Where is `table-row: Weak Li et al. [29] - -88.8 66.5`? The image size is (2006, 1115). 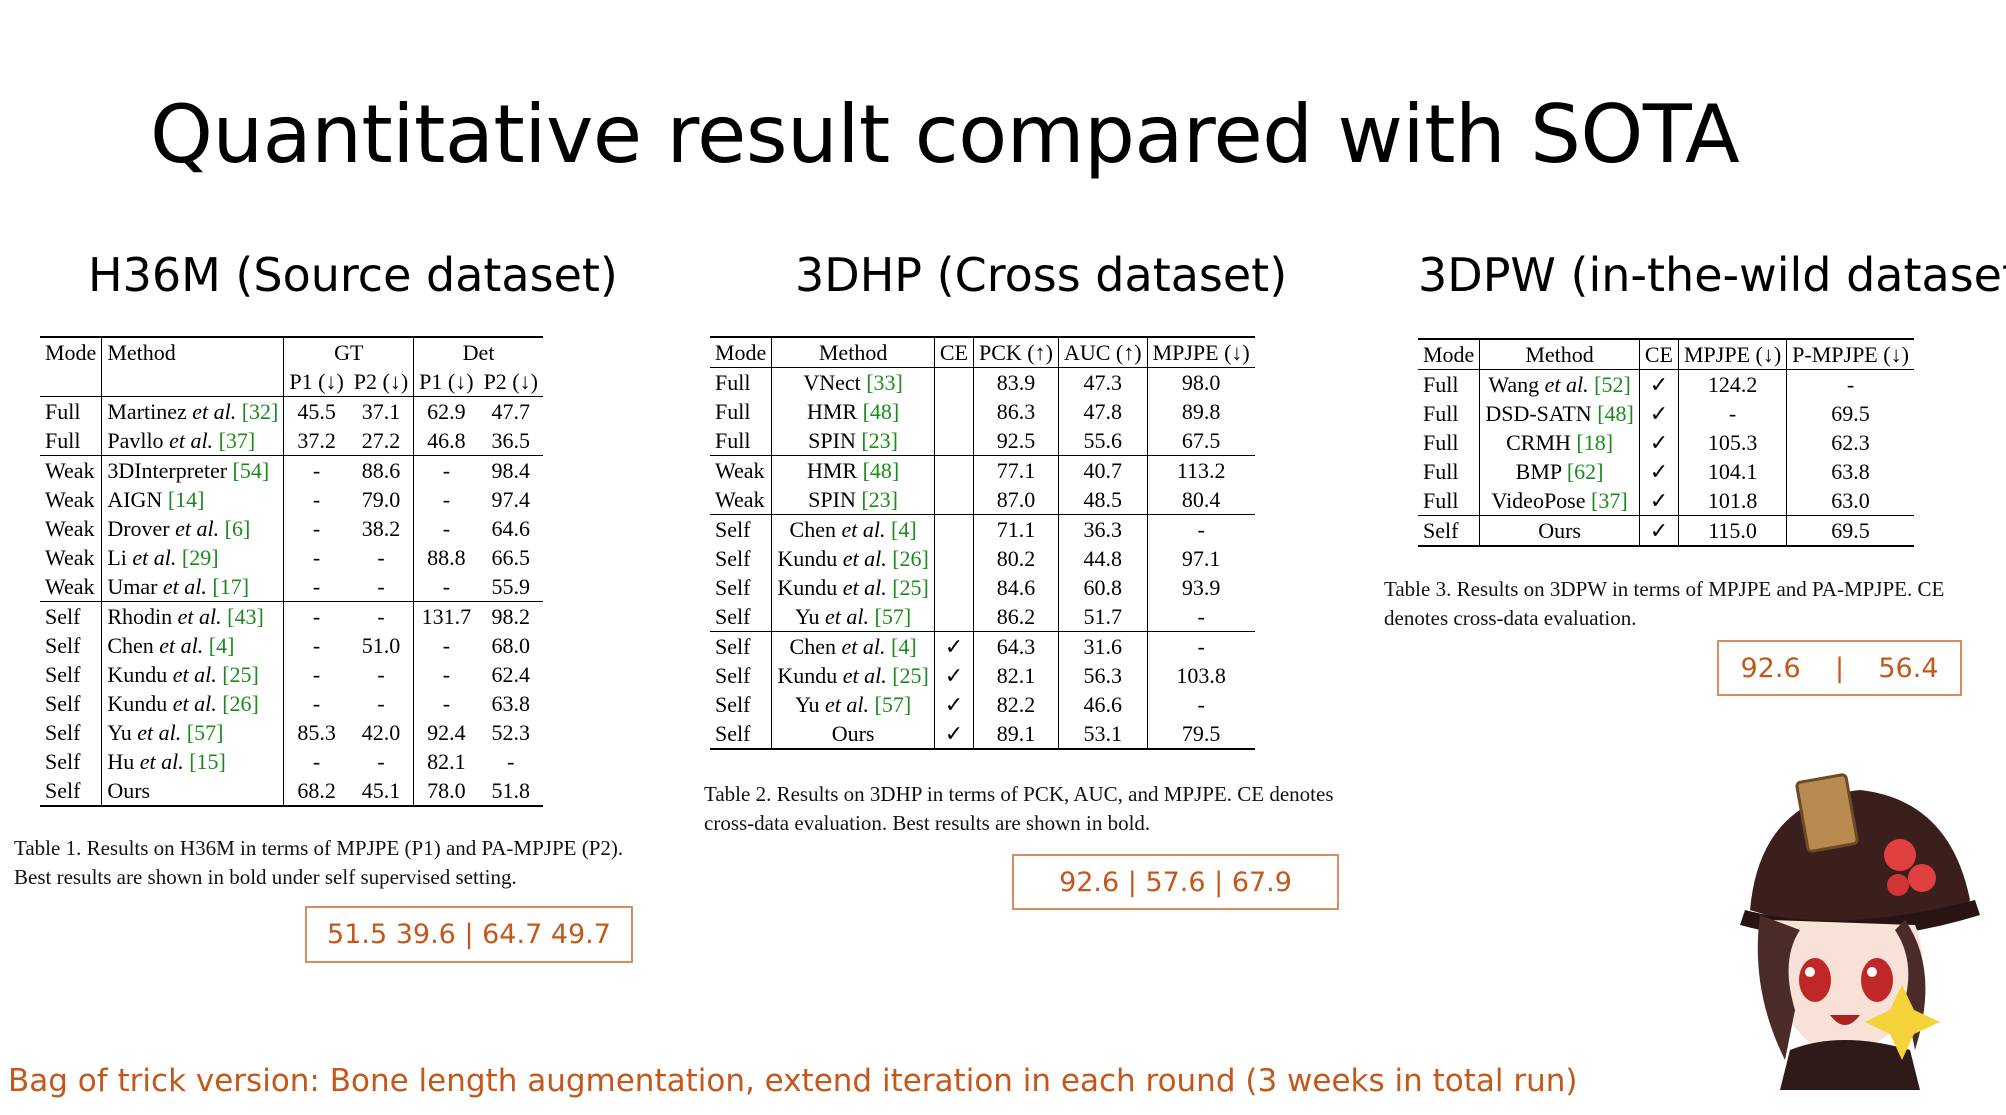 table-row: Weak Li et al. [29] - -88.8 66.5 is located at coordinates (291, 557).